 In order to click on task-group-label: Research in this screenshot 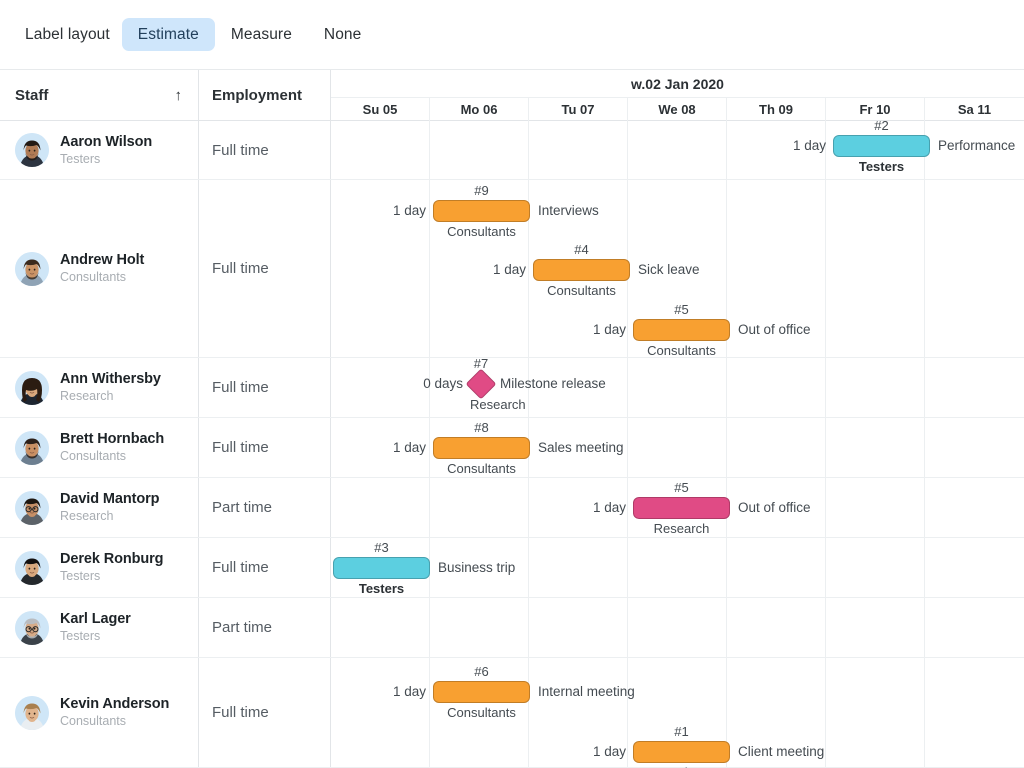, I will do `click(498, 404)`.